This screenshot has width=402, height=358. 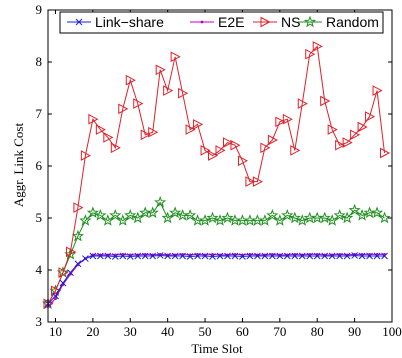 I want to click on y-tick-label: 8, so click(x=39, y=61).